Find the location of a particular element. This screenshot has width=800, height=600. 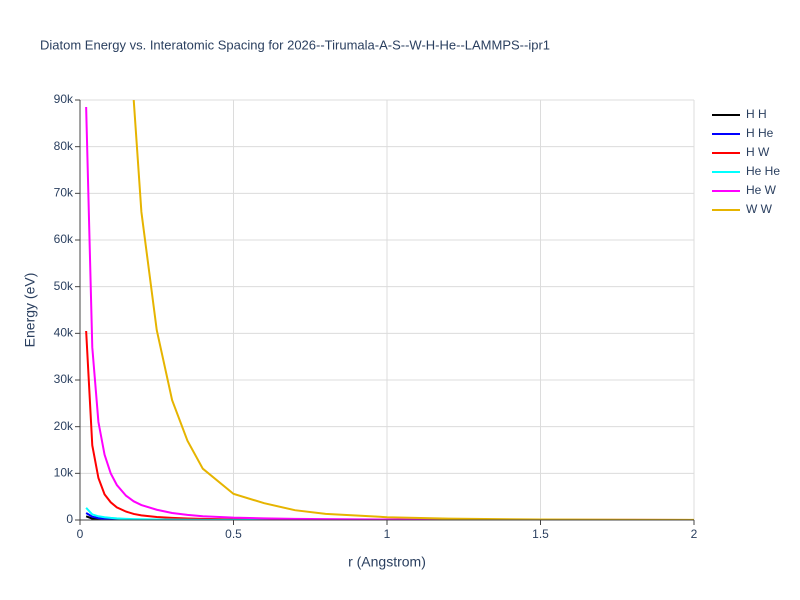

x-tick-label: 2 is located at coordinates (694, 534).